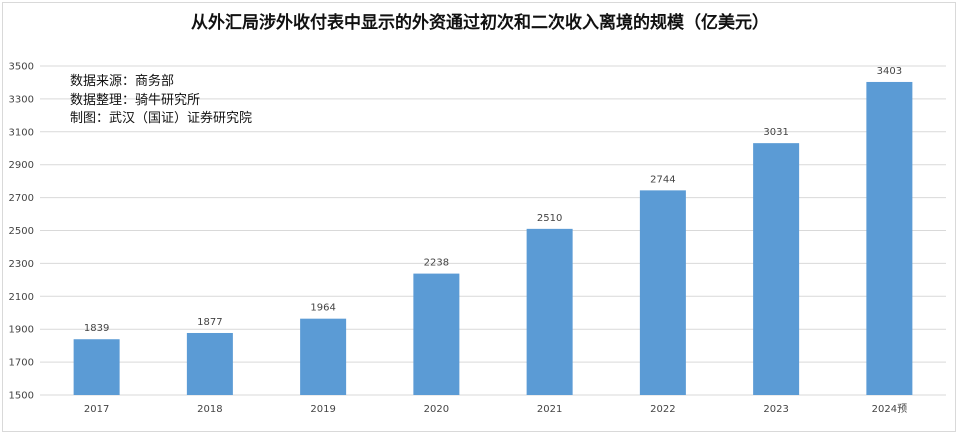  Describe the element at coordinates (322, 308) in the screenshot. I see `data-label: 1964` at that location.